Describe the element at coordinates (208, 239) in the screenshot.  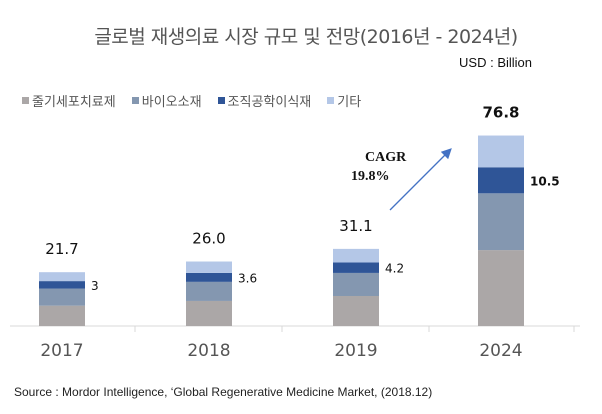
I see `total-label: 26.0` at that location.